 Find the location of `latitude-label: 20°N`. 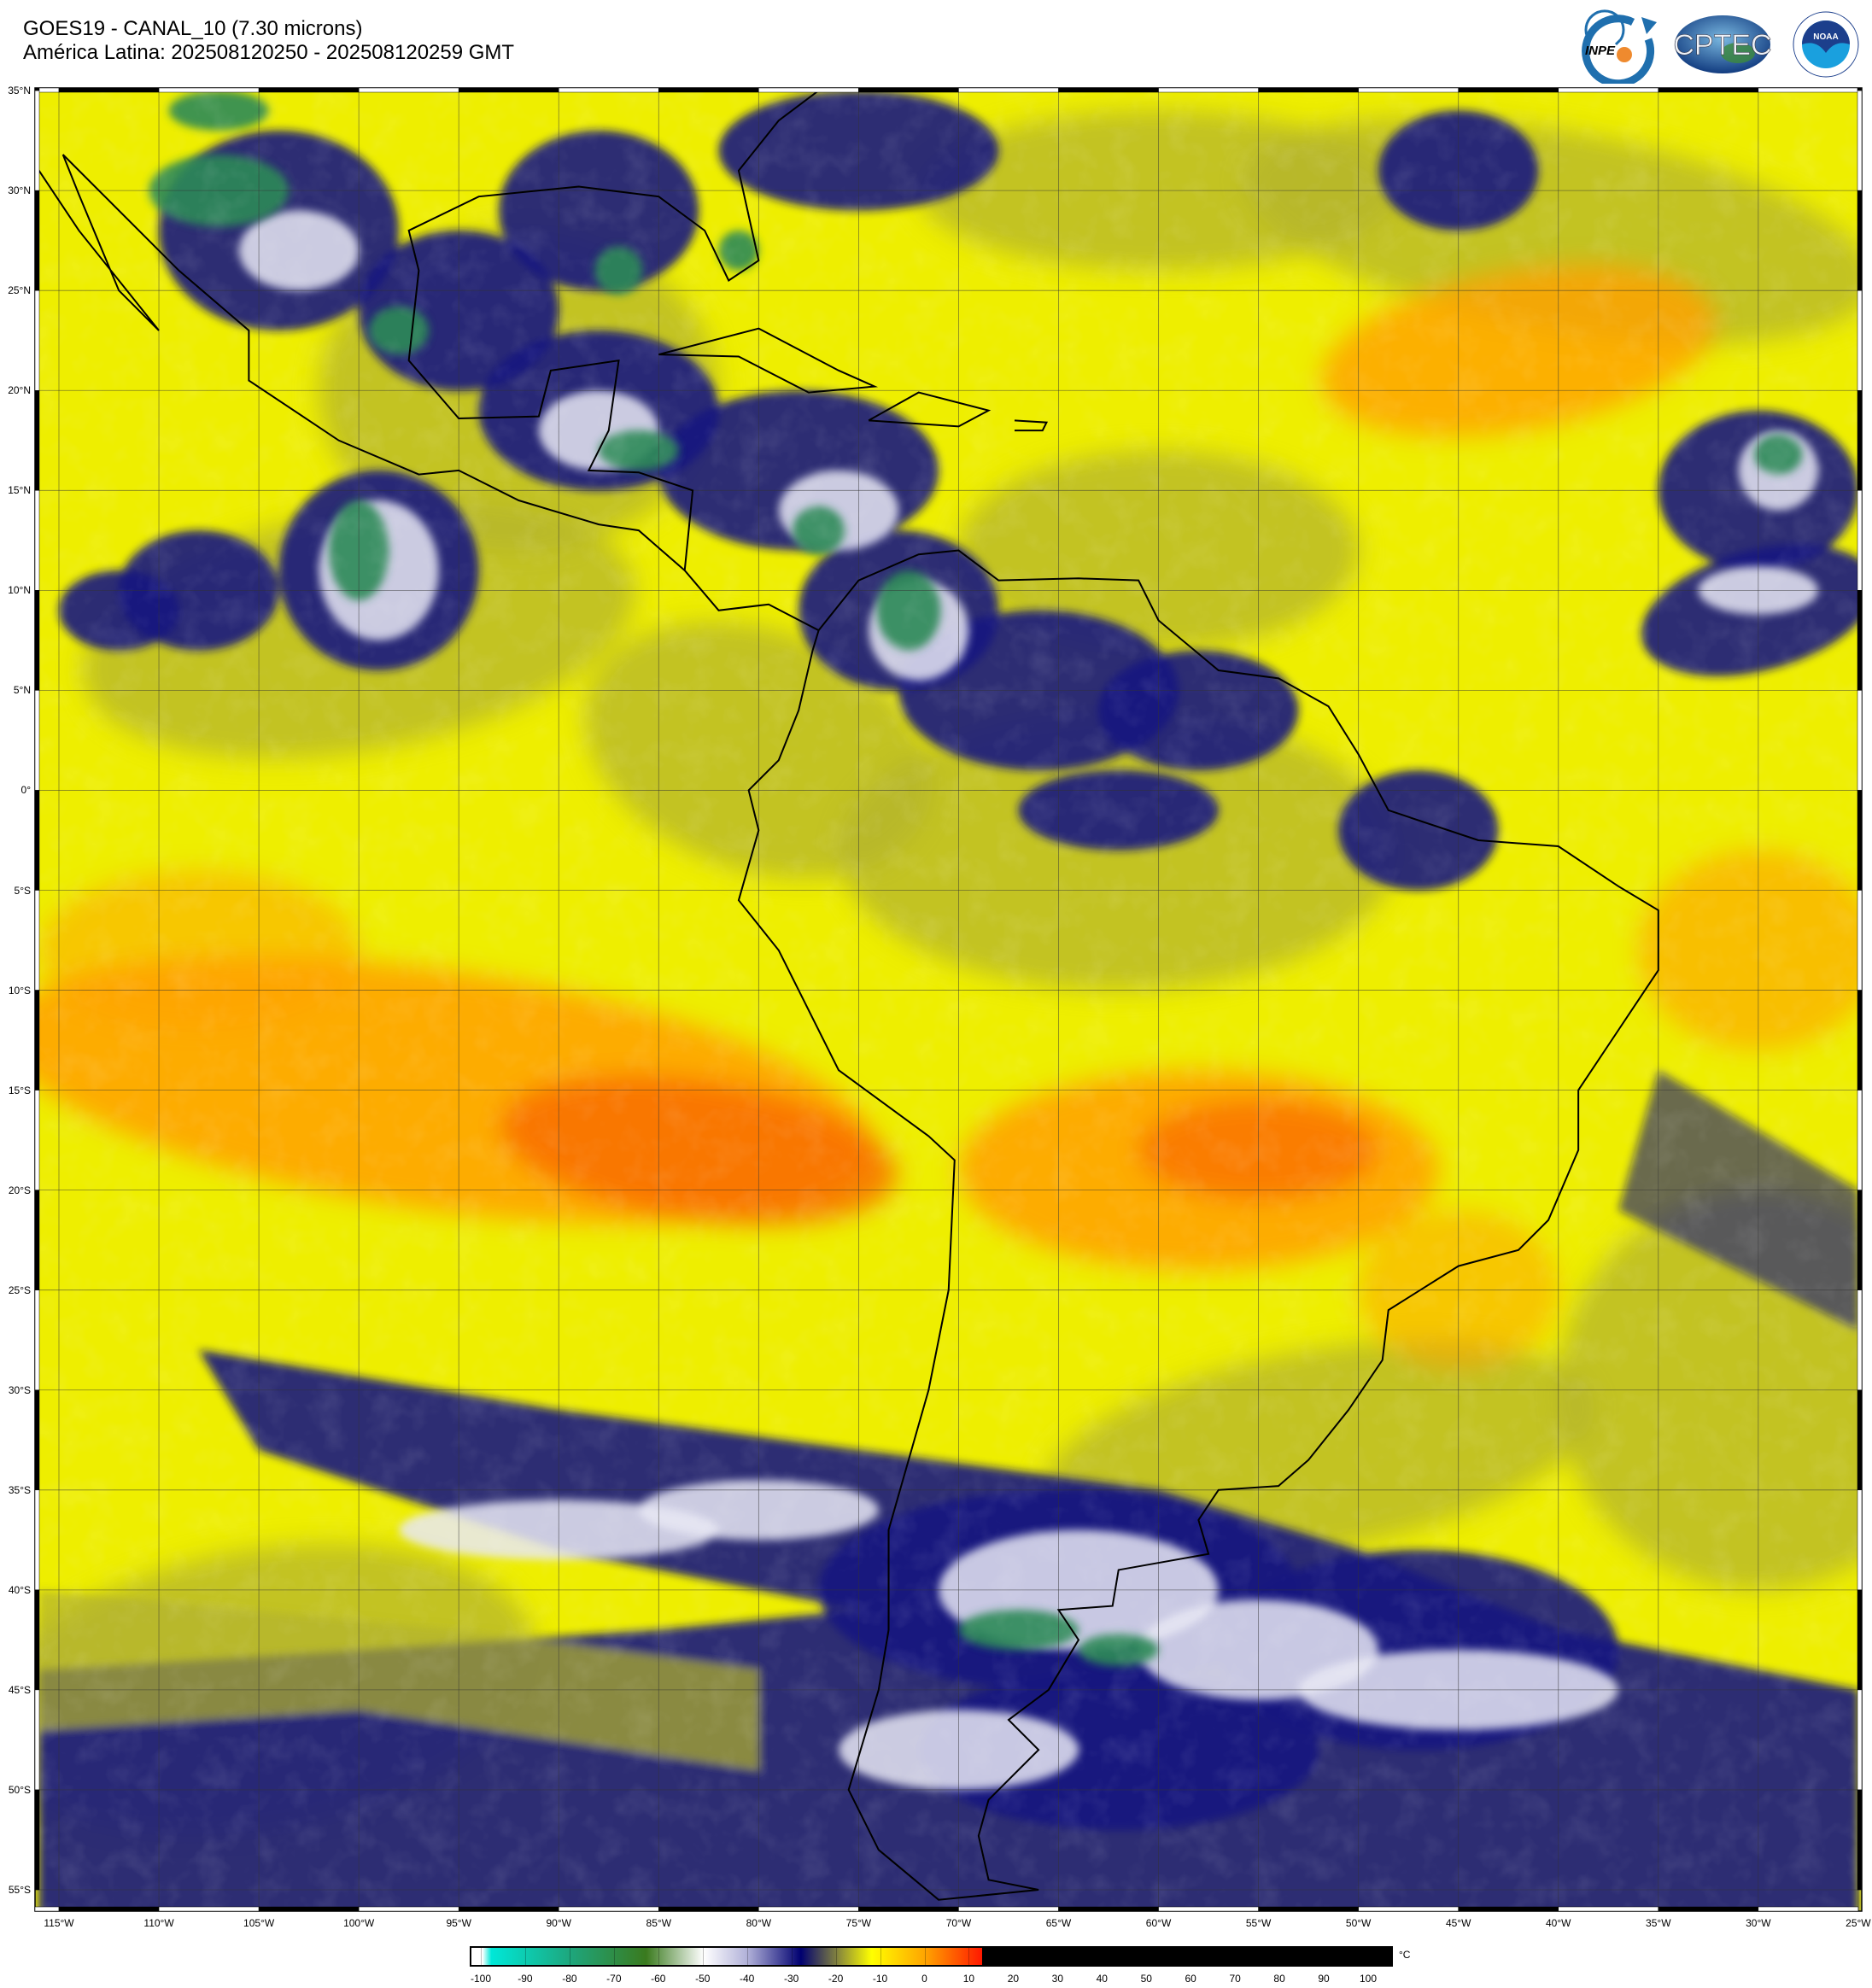

latitude-label: 20°N is located at coordinates (19, 390).